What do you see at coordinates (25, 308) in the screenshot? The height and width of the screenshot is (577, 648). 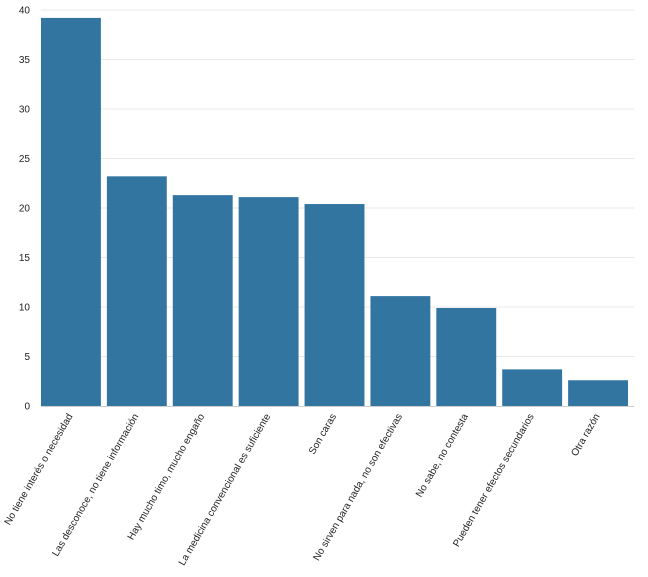 I see `y-tick-label: 10` at bounding box center [25, 308].